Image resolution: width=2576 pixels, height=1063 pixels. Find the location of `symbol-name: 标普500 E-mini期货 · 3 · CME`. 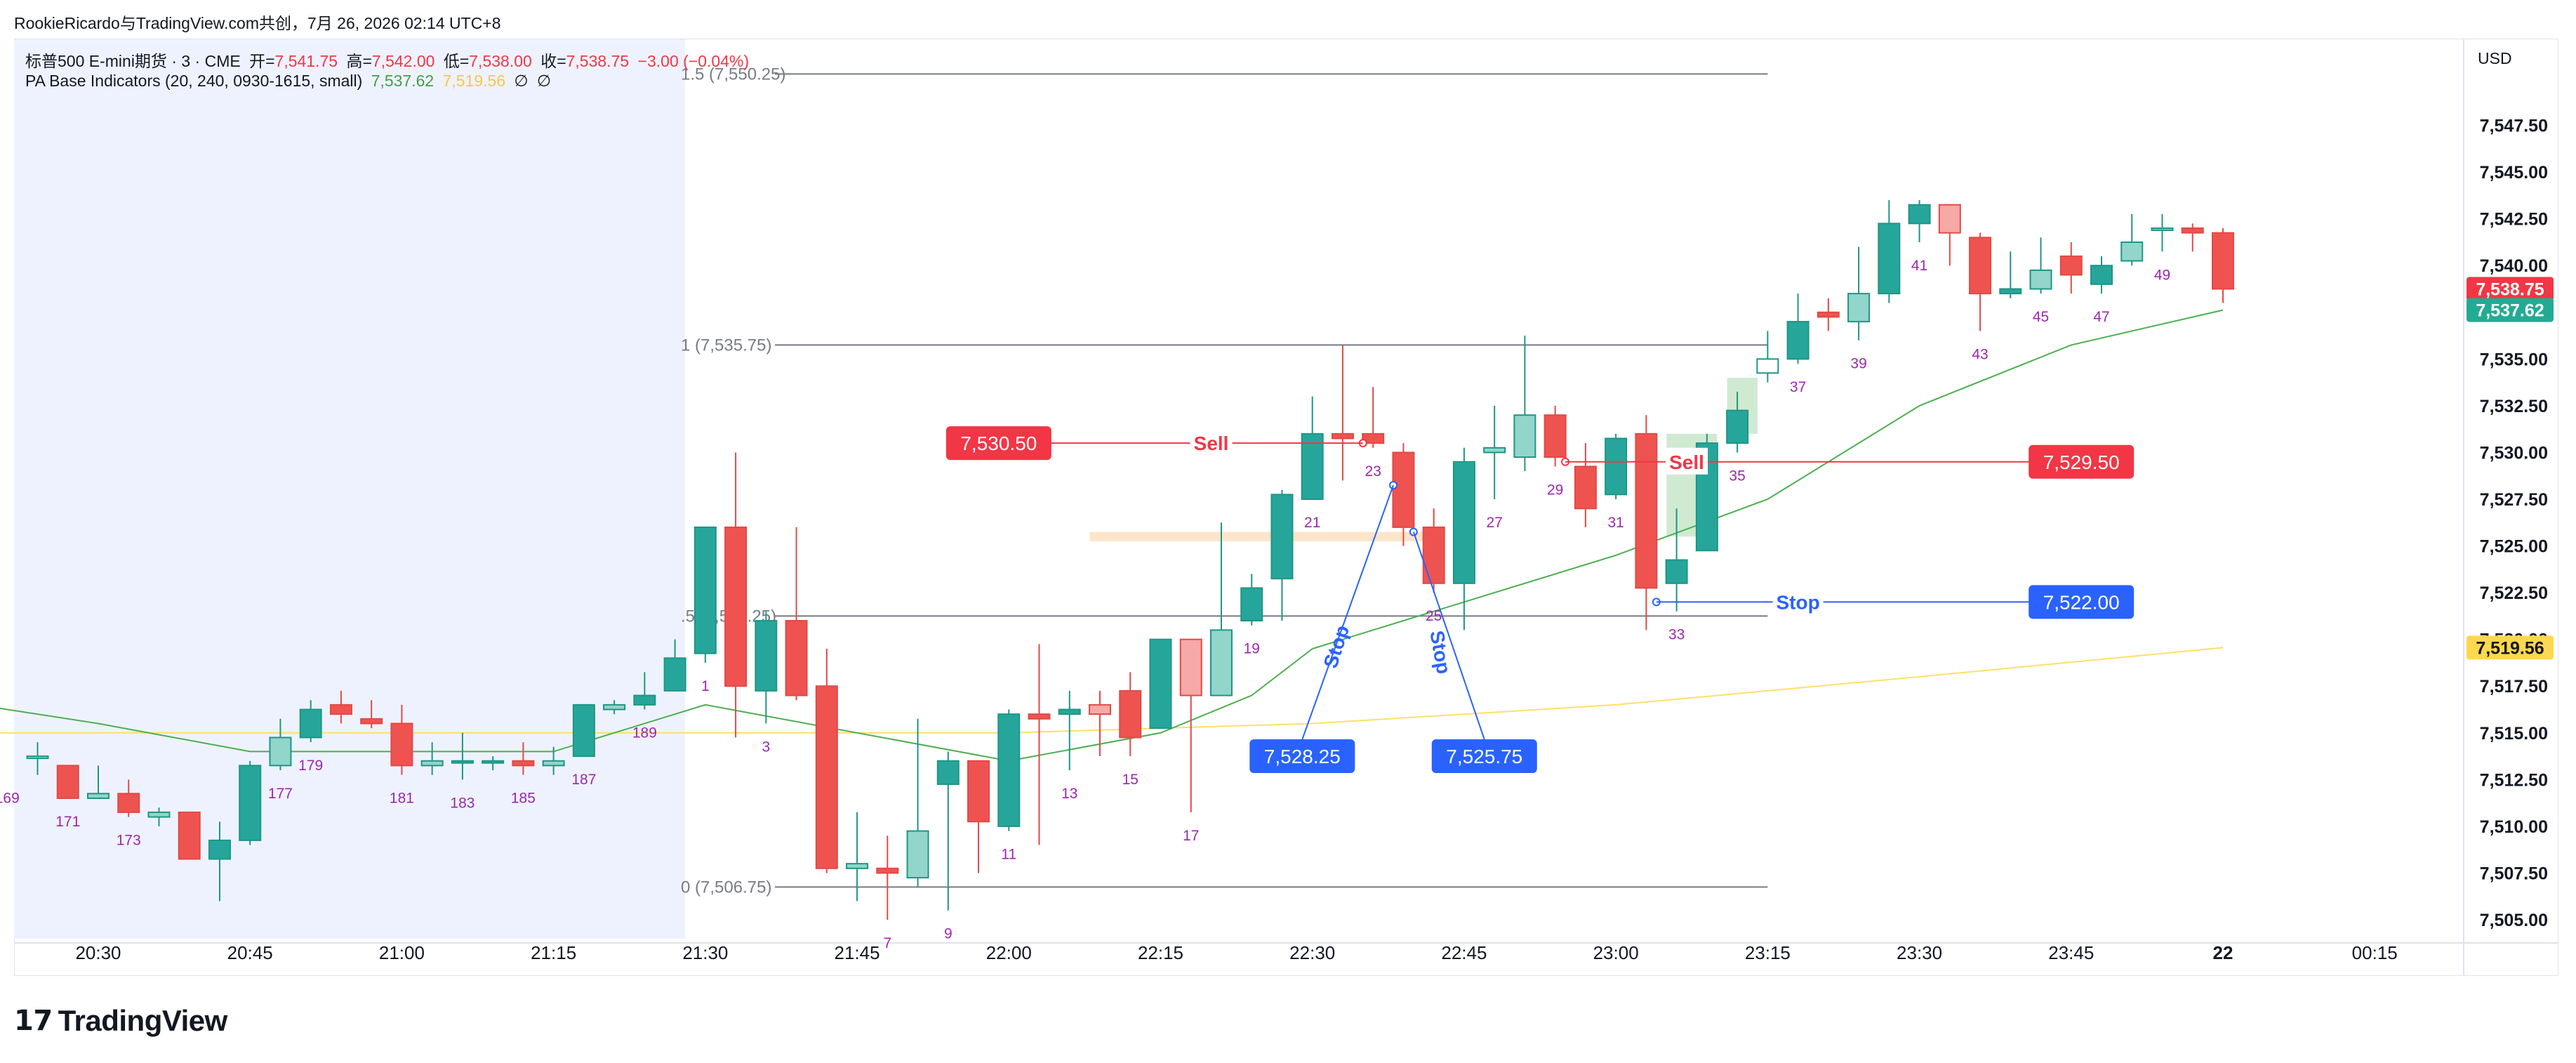

symbol-name: 标普500 E-mini期货 · 3 · CME is located at coordinates (133, 61).